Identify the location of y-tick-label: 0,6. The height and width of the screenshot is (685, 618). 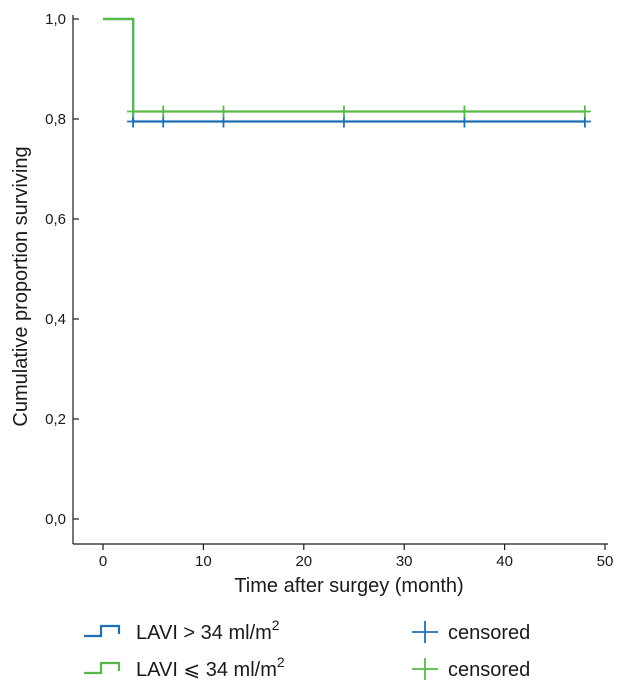
(55, 219).